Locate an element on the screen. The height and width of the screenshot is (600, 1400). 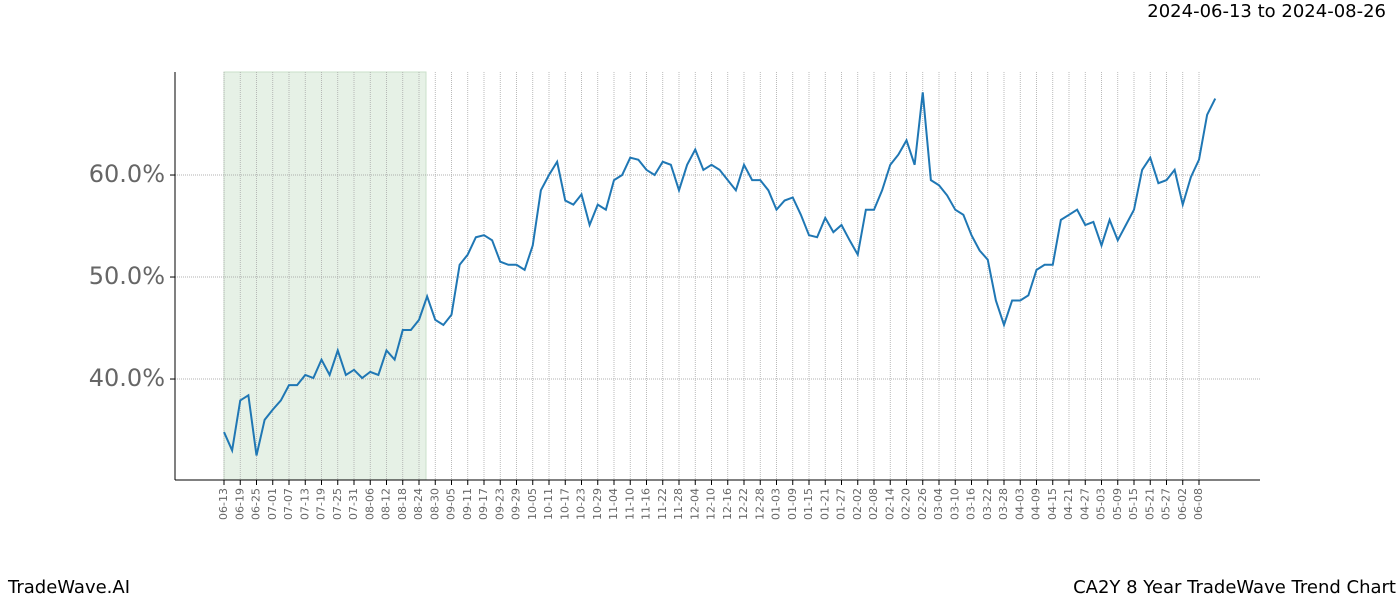
x-tick-label: 02-14 is located at coordinates (889, 504).